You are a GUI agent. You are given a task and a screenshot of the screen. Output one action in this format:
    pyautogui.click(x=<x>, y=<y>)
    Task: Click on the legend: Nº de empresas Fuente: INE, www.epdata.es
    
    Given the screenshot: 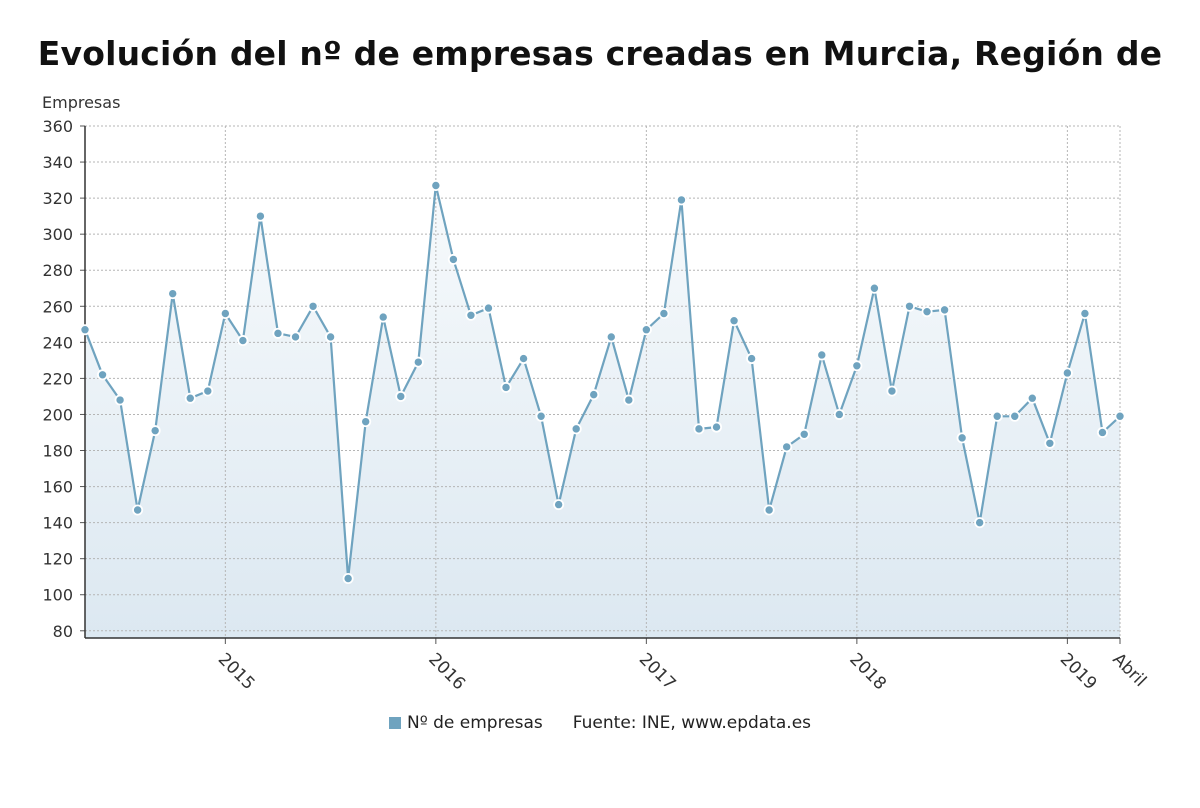 What is the action you would take?
    pyautogui.click(x=600, y=723)
    